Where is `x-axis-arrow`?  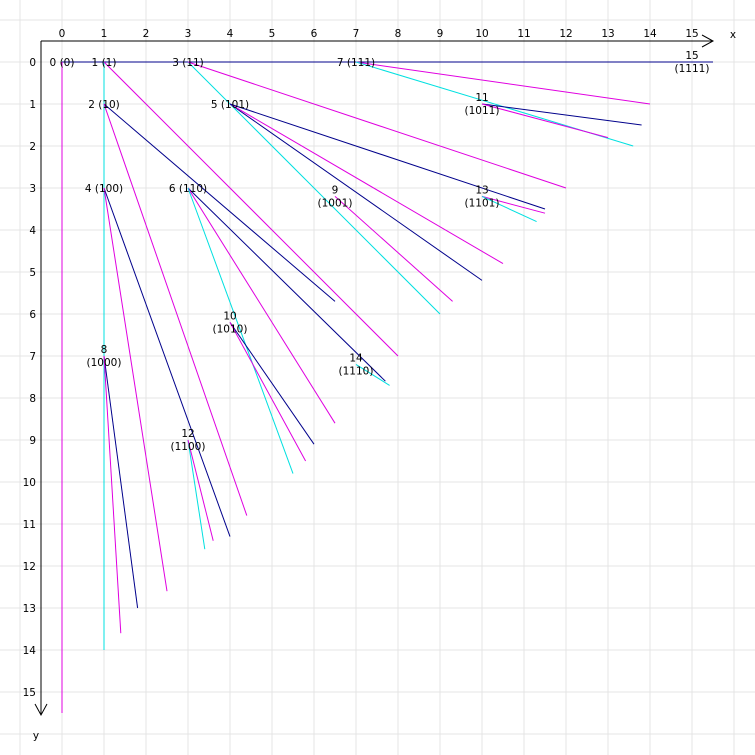
x-axis-arrow is located at coordinates (708, 41).